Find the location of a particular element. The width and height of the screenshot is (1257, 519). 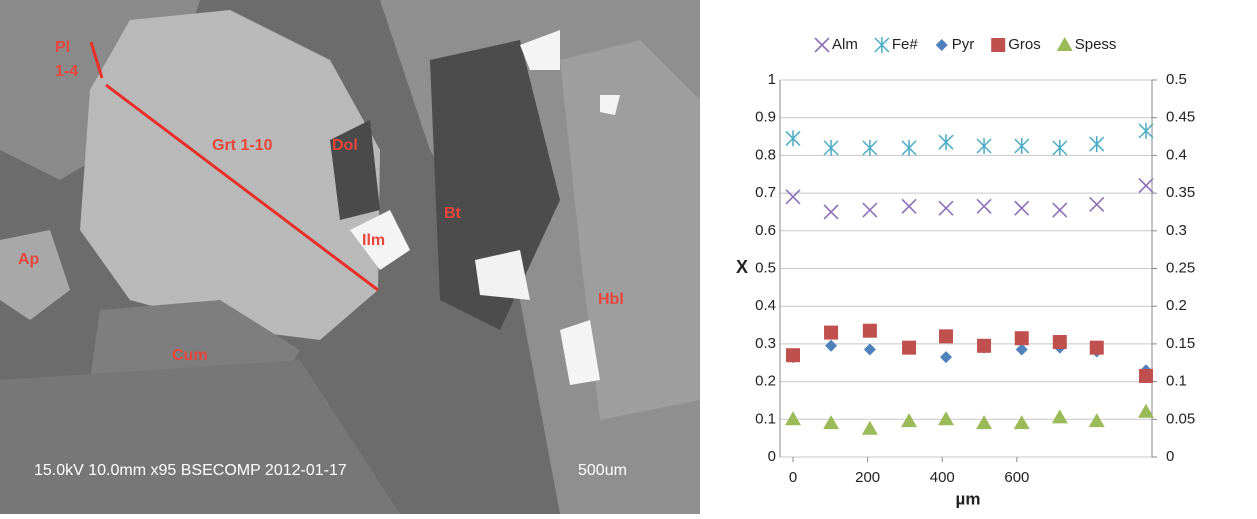

y2-tick-label: 0.15 is located at coordinates (1180, 343).